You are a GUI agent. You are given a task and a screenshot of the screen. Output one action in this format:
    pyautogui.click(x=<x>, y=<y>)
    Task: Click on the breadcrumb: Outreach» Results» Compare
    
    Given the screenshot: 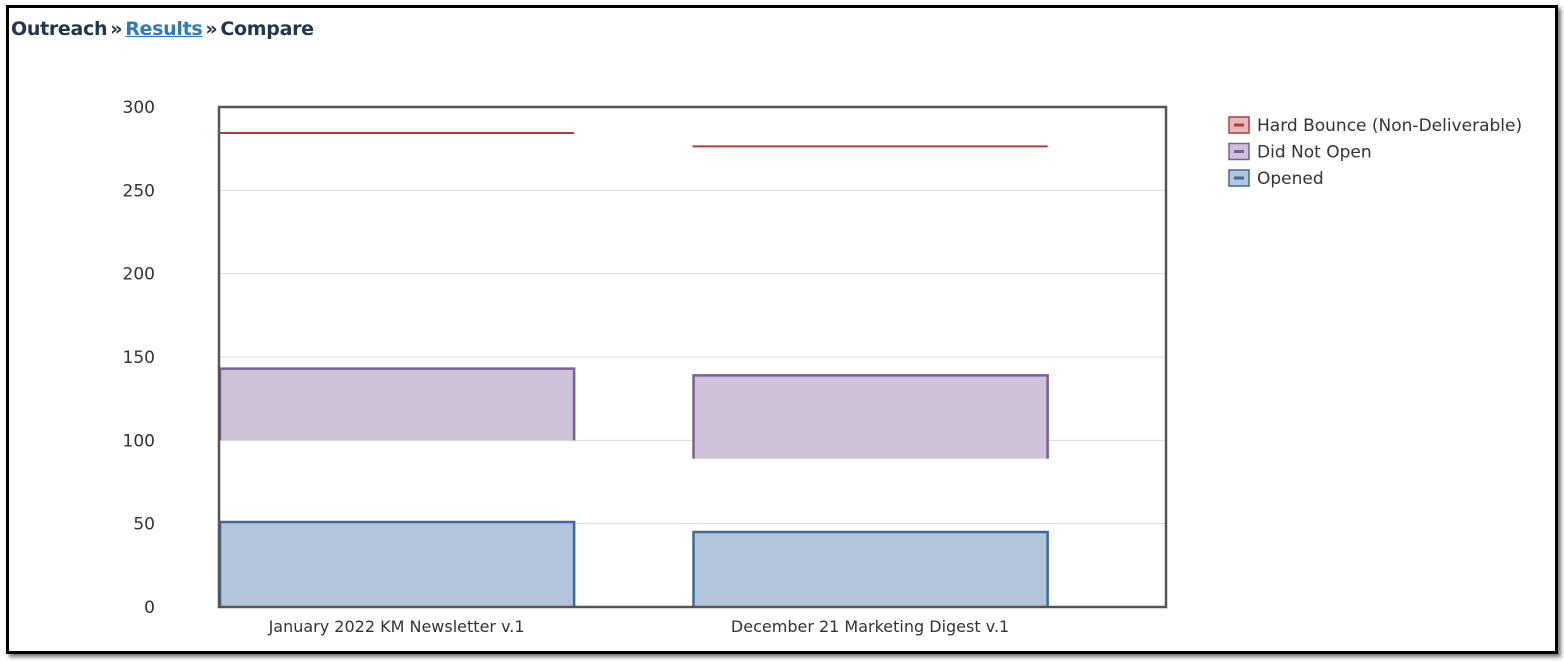 What is the action you would take?
    pyautogui.click(x=162, y=29)
    